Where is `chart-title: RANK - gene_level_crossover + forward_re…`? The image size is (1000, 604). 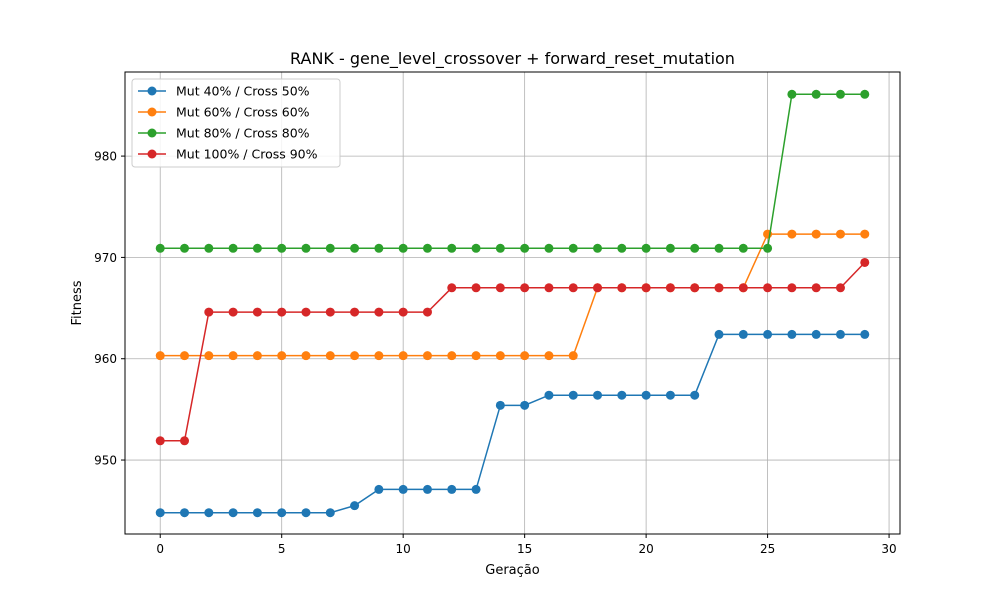
chart-title: RANK - gene_level_crossover + forward_re… is located at coordinates (512, 59).